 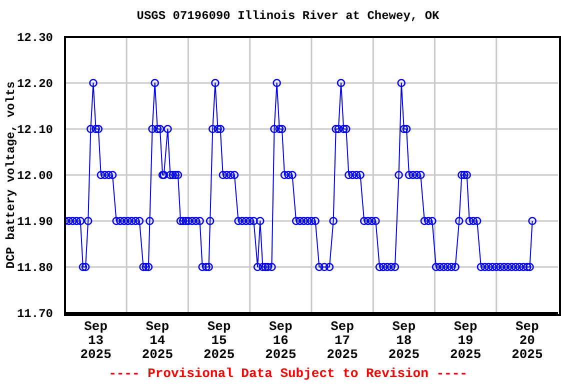 What do you see at coordinates (466, 340) in the screenshot?
I see `x-tick-label: Sep 19 2025` at bounding box center [466, 340].